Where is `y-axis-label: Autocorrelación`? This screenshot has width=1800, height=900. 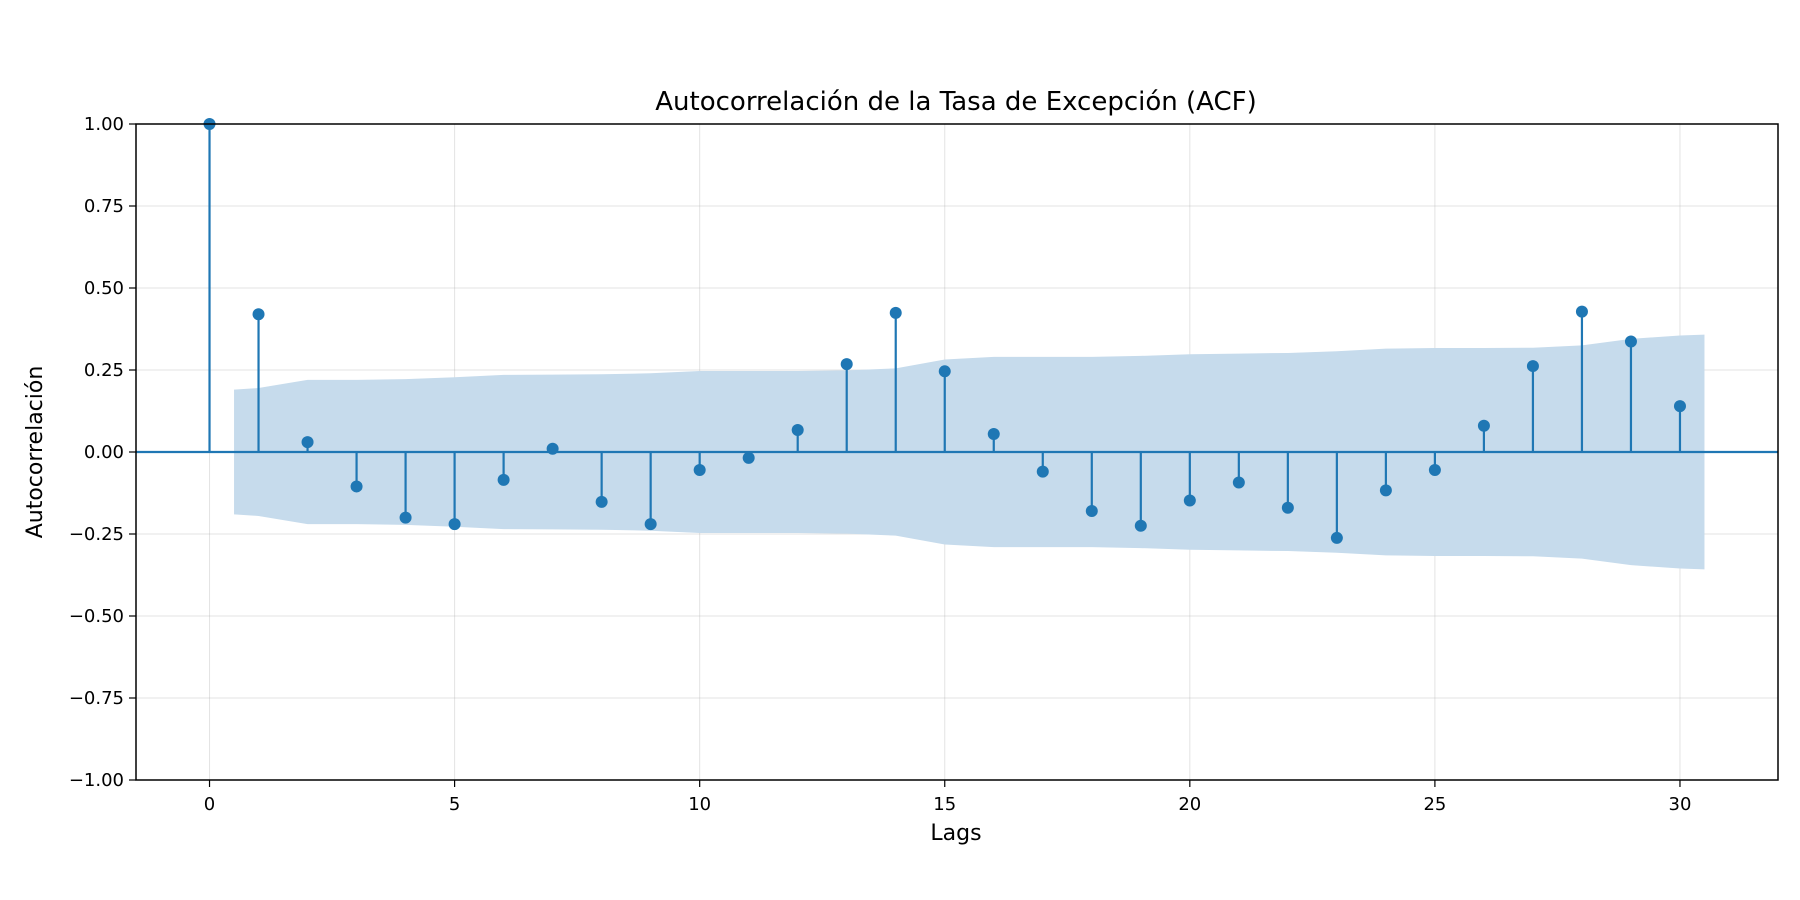 y-axis-label: Autocorrelación is located at coordinates (35, 452).